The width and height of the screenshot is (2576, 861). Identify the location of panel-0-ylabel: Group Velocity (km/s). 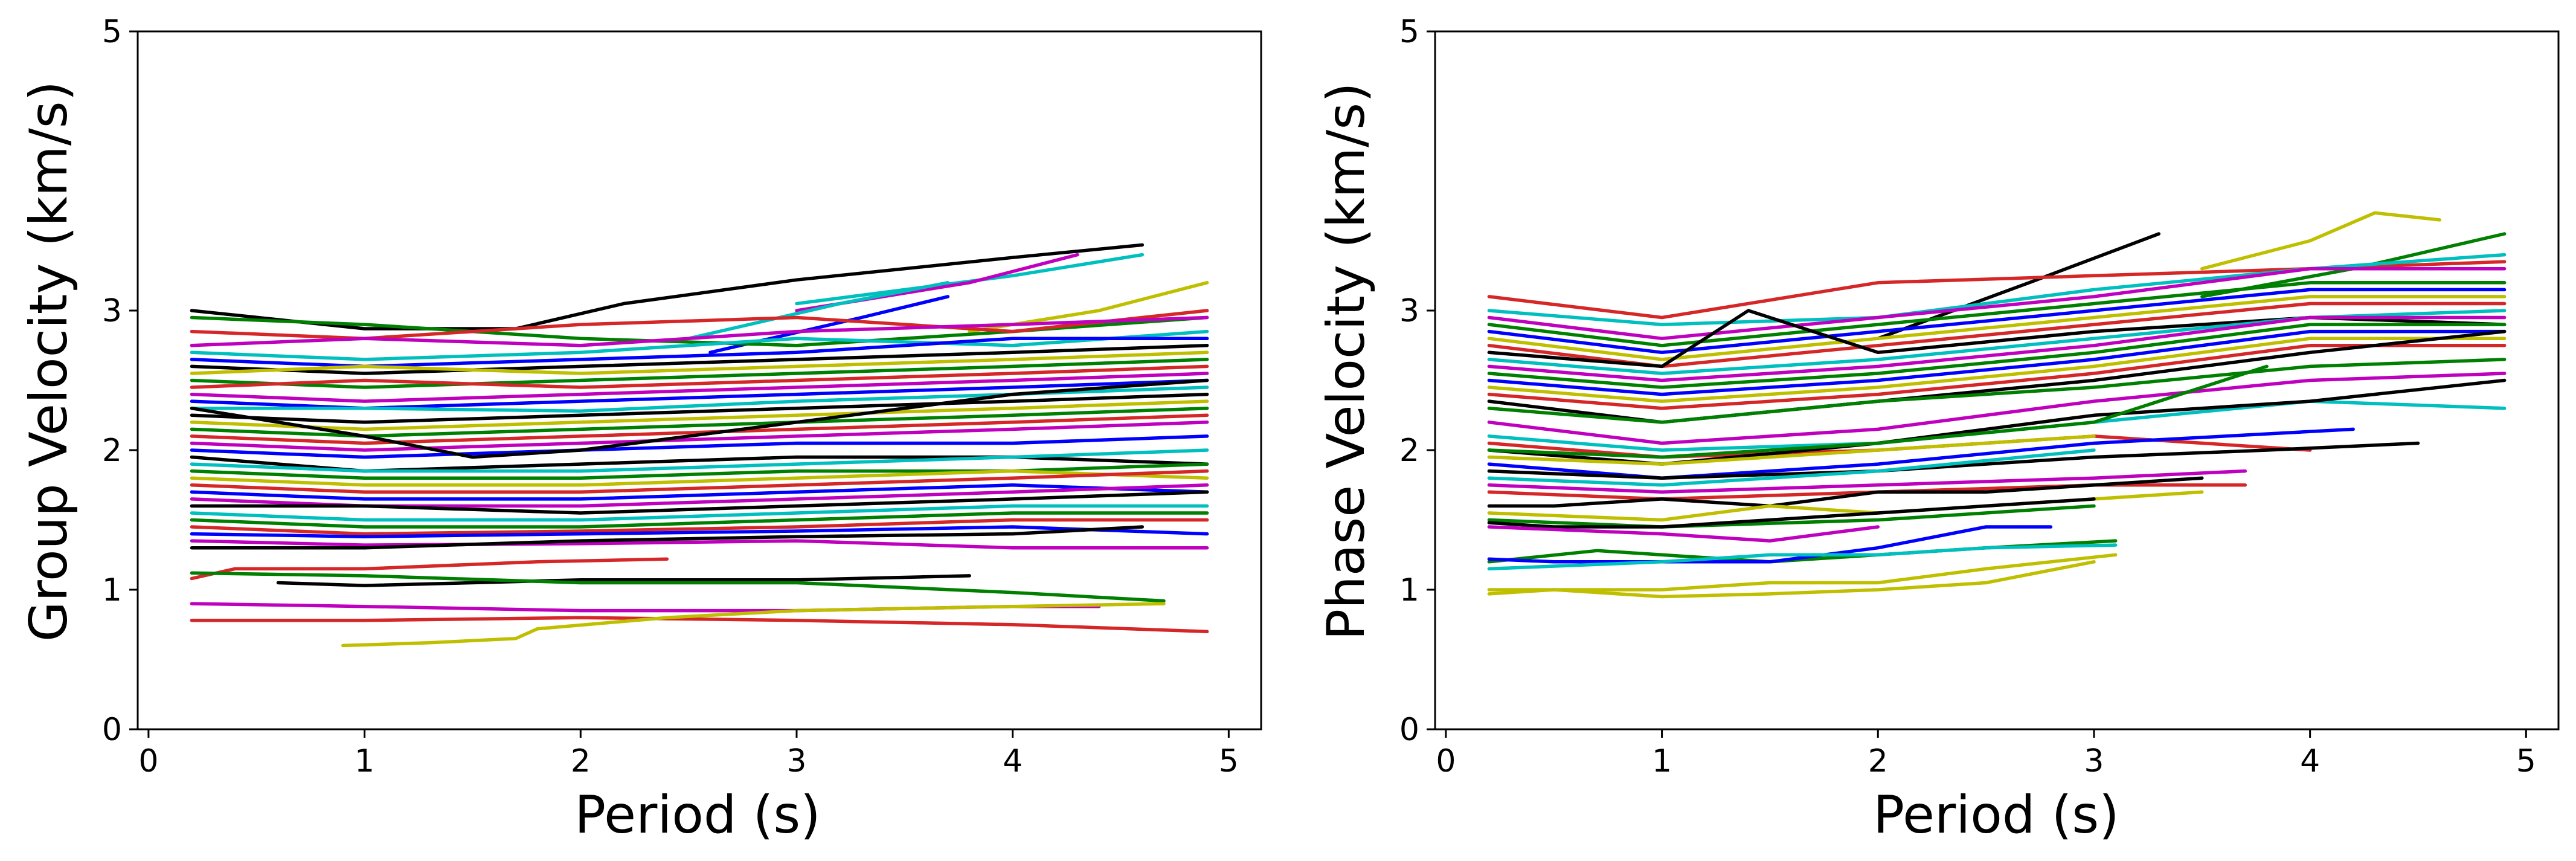
(49, 361).